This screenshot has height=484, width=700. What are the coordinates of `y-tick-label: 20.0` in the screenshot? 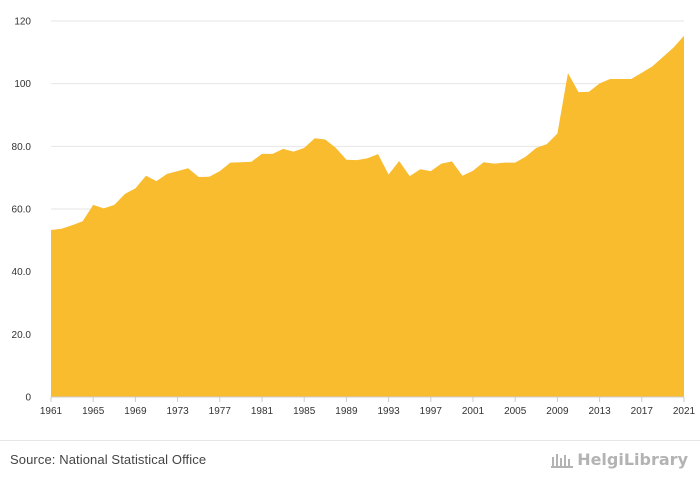 It's located at (22, 335).